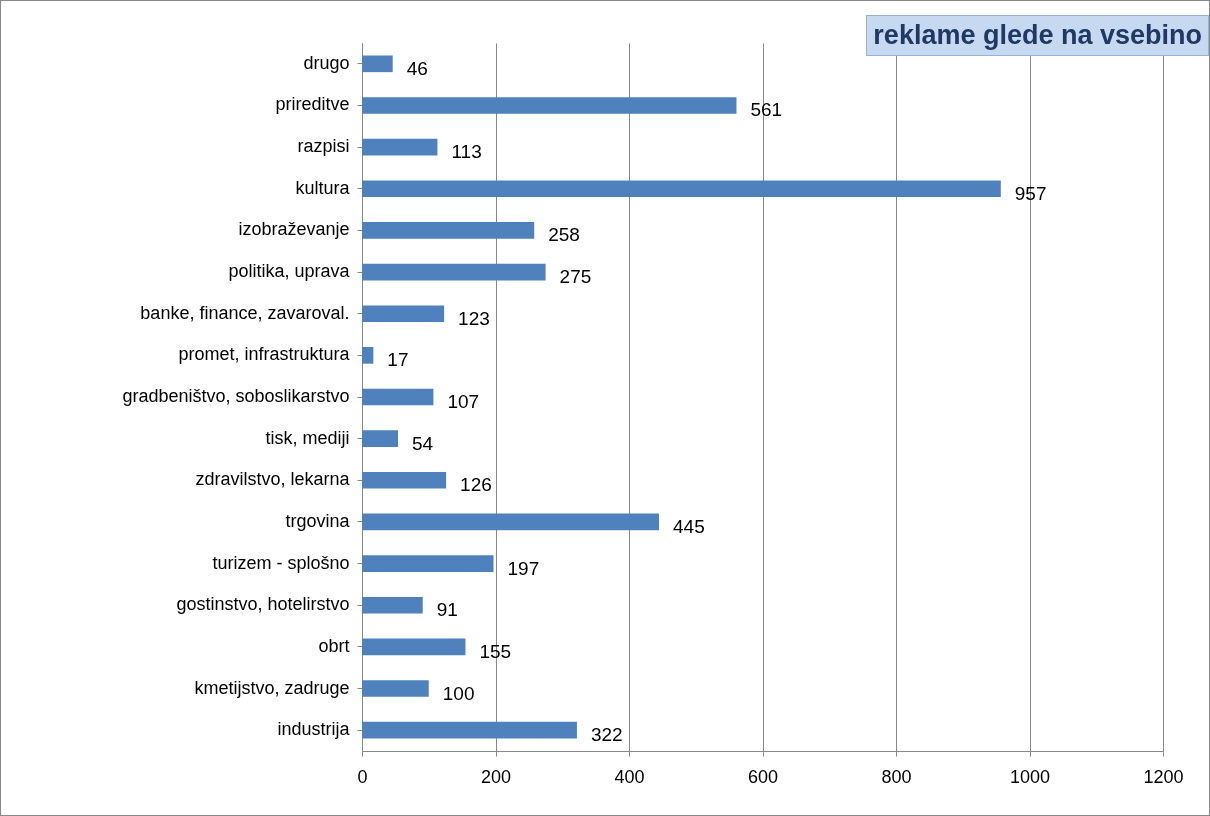 The height and width of the screenshot is (816, 1210). Describe the element at coordinates (326, 62) in the screenshot. I see `y-tick-label: drugo` at that location.